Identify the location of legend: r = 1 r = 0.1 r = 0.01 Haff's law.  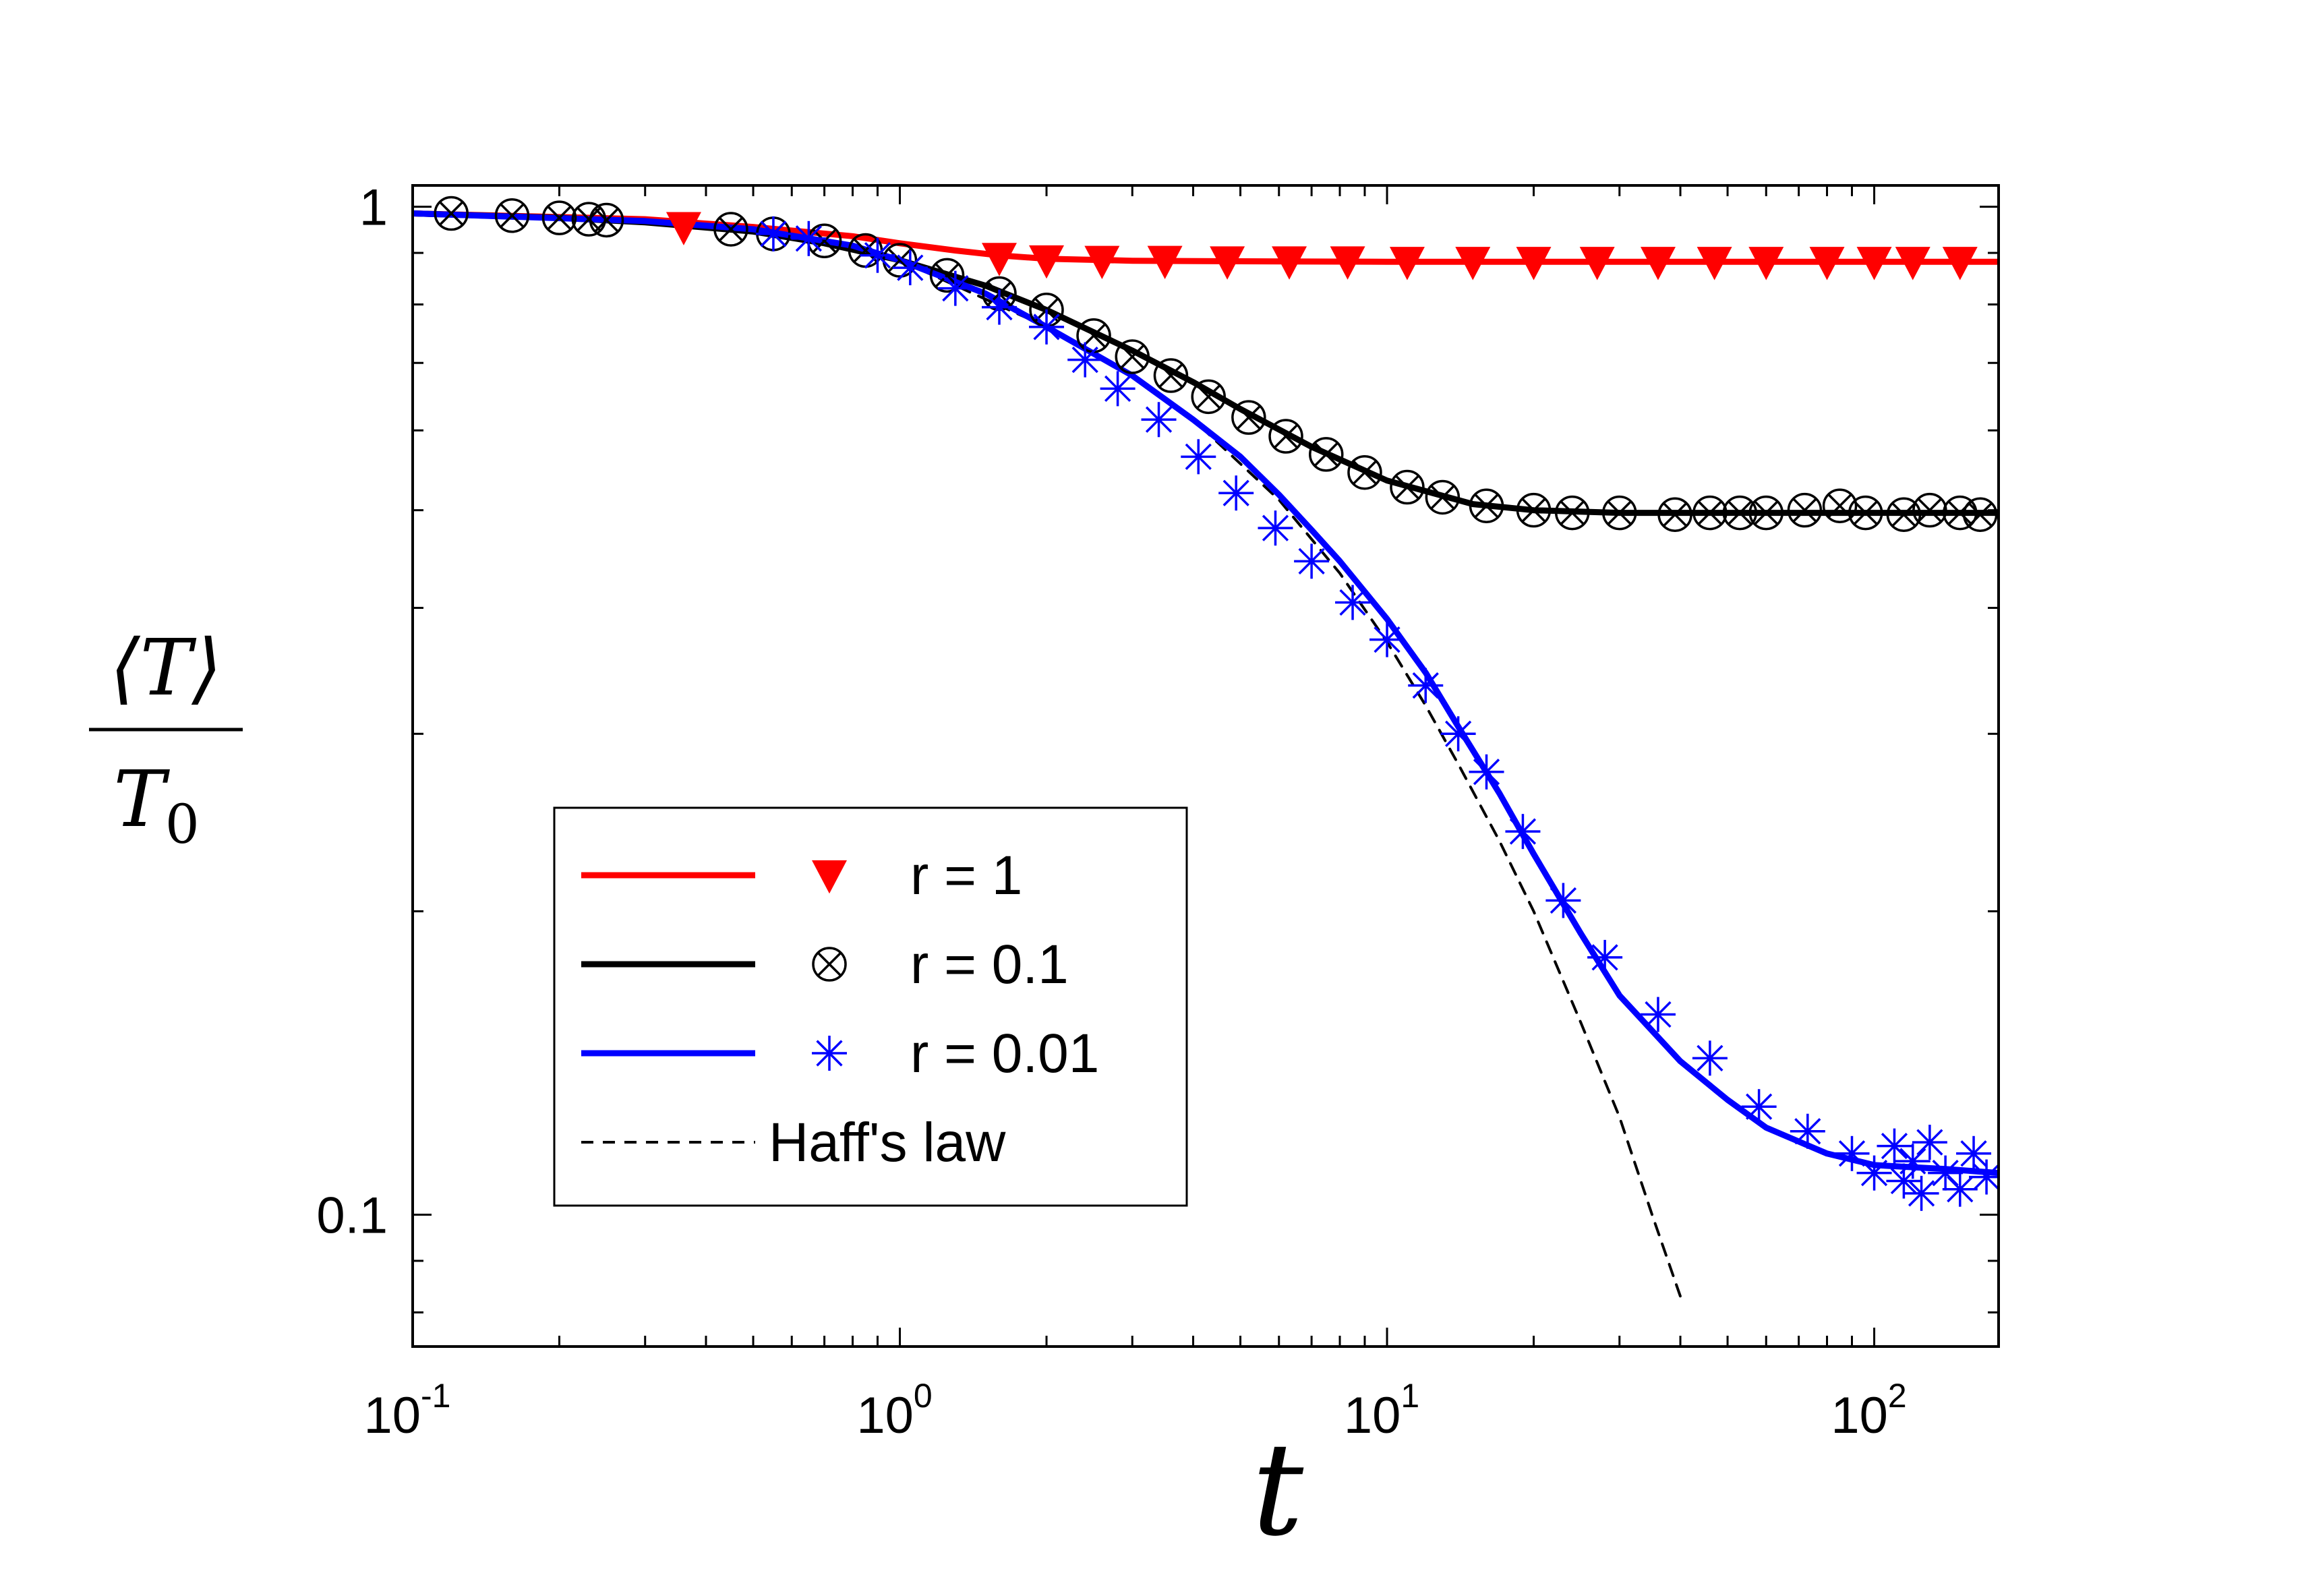
(870, 1006).